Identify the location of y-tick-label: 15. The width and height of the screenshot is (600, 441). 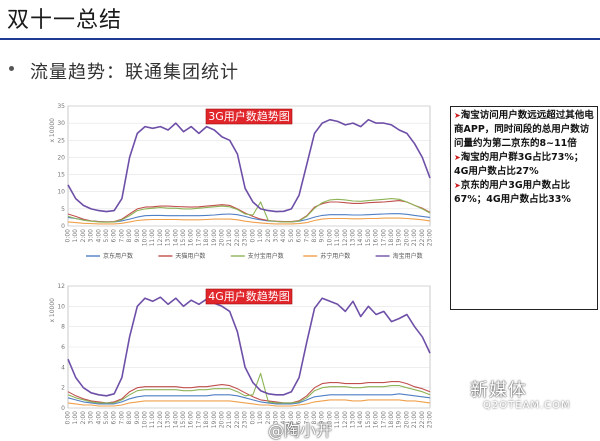
(61, 175).